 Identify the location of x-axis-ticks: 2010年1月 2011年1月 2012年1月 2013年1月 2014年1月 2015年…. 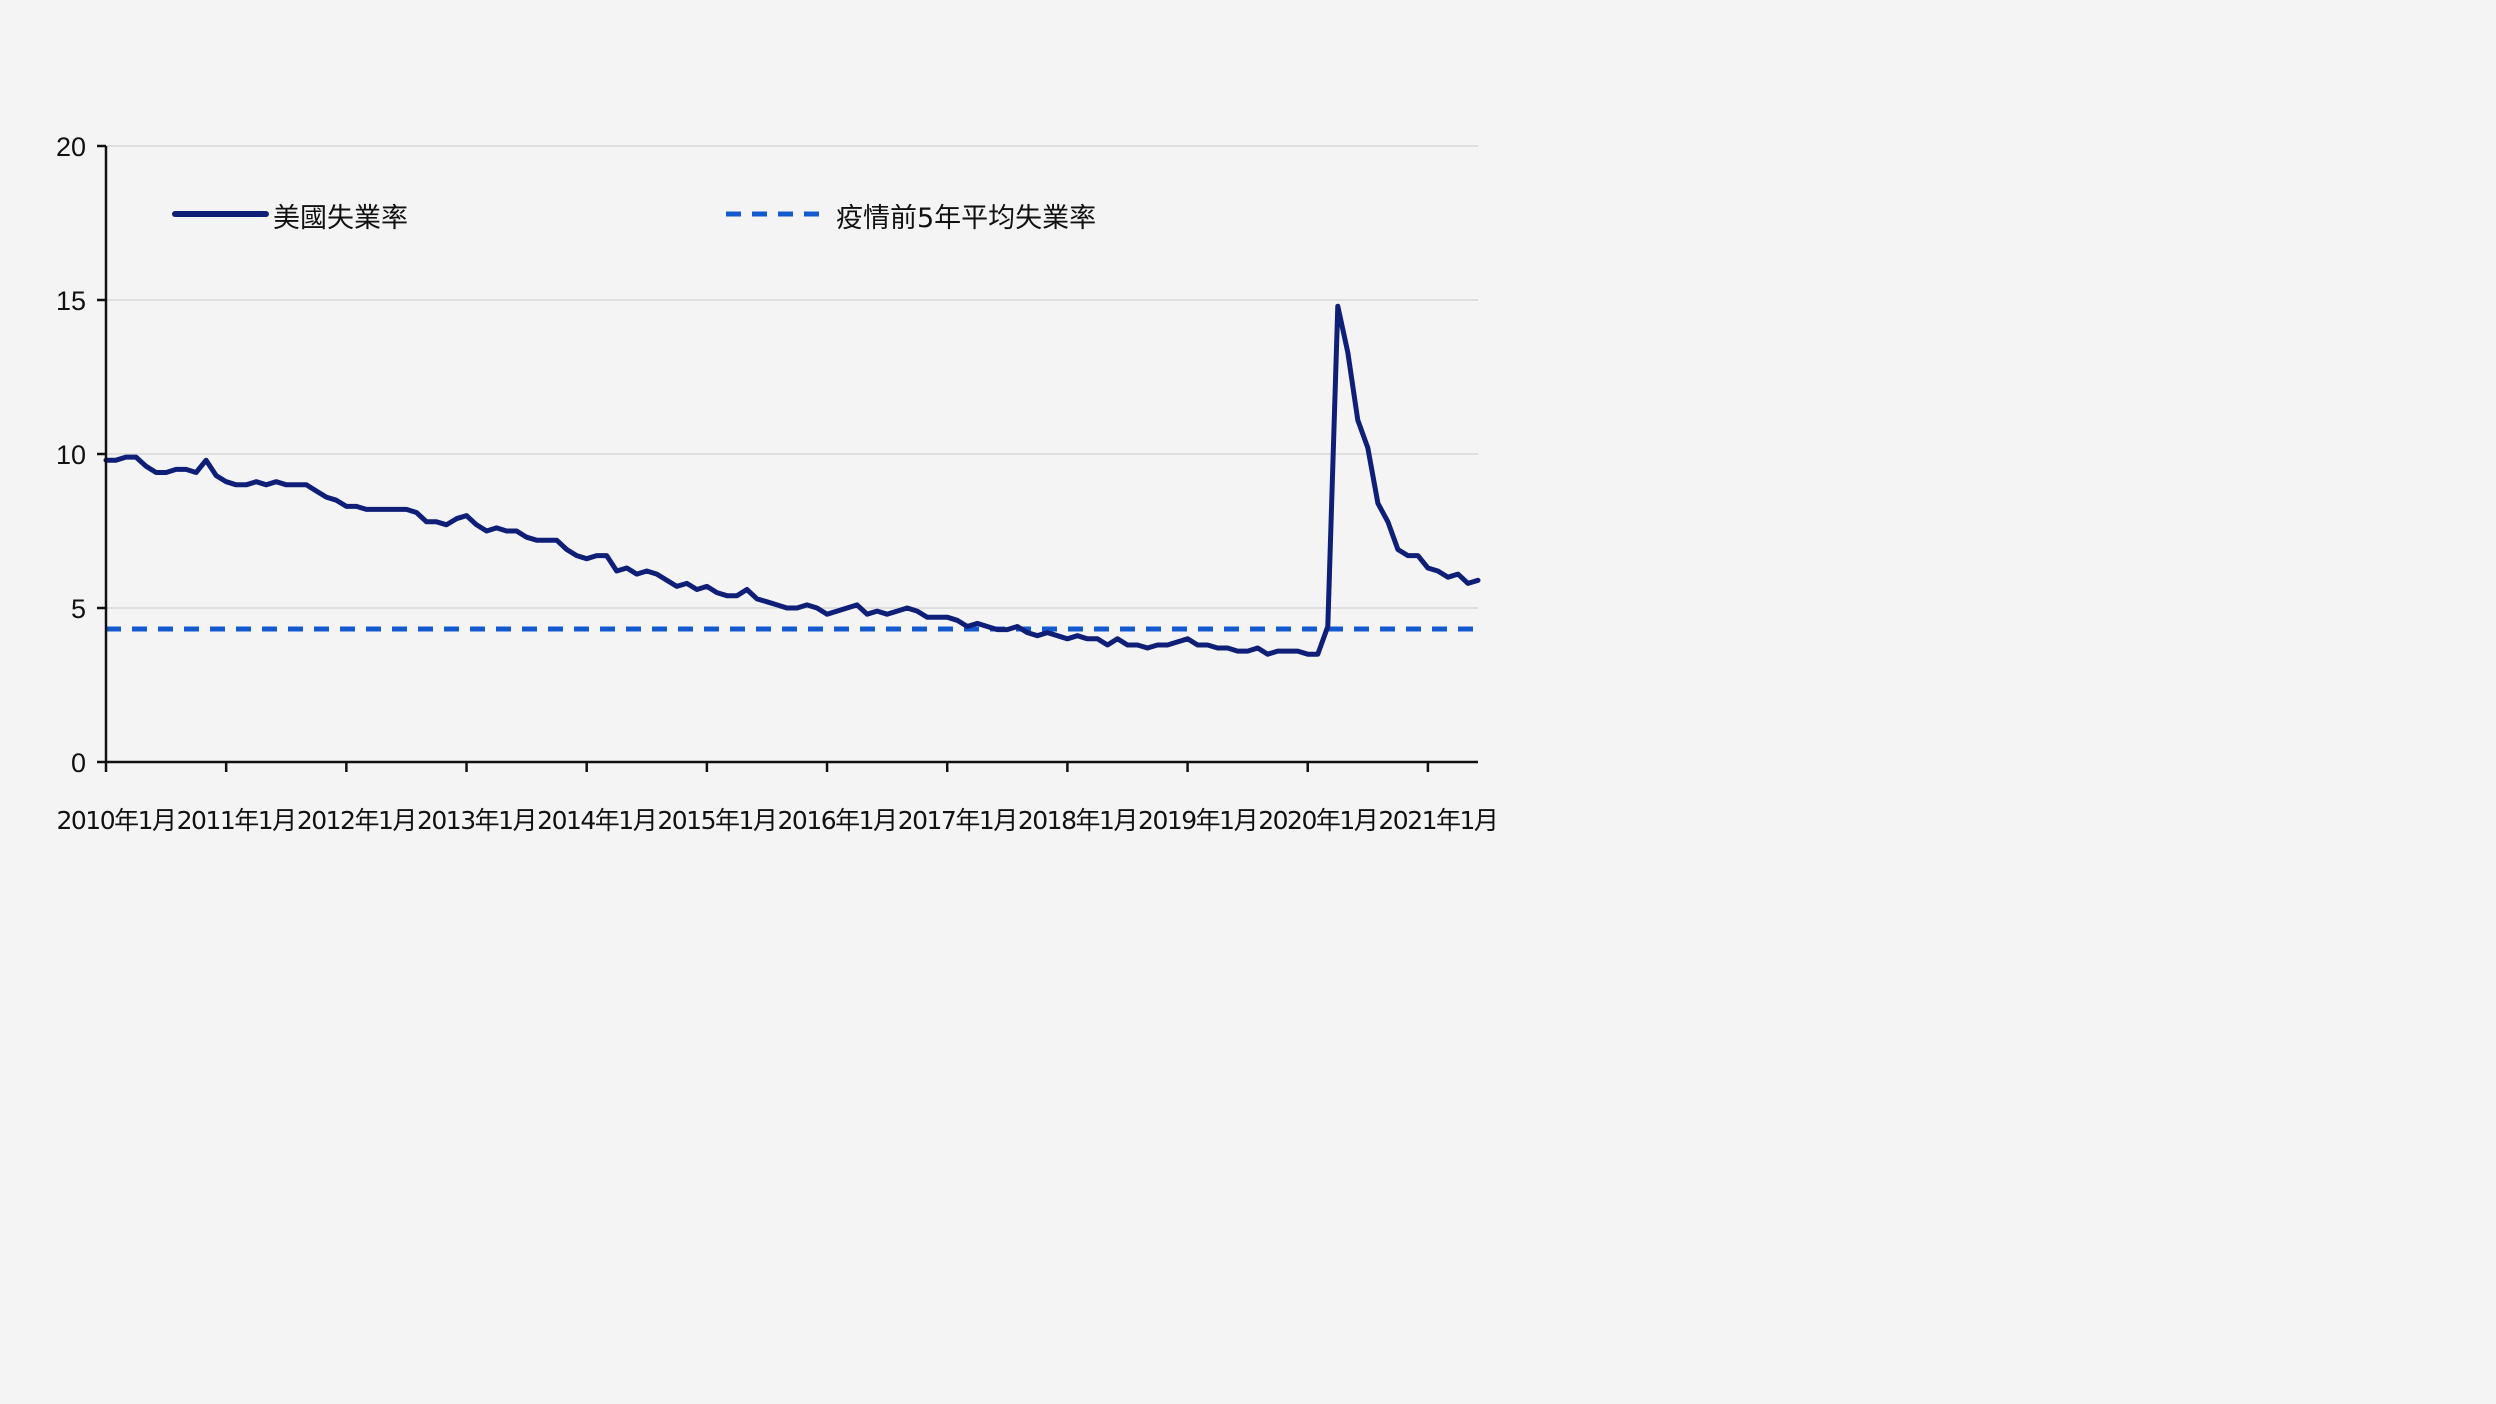
(777, 798).